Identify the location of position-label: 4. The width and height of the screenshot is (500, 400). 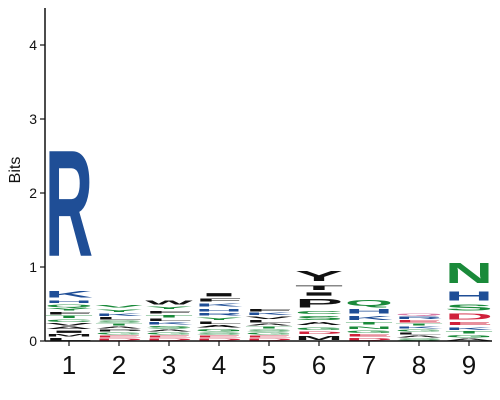
(219, 365).